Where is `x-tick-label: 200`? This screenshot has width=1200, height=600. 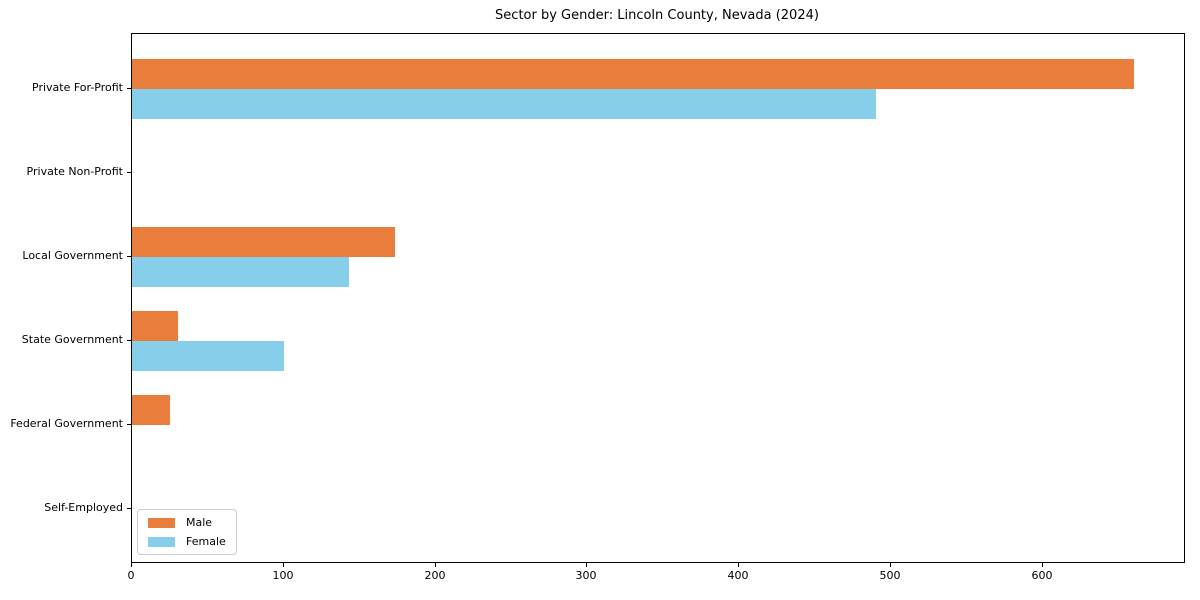 x-tick-label: 200 is located at coordinates (435, 575).